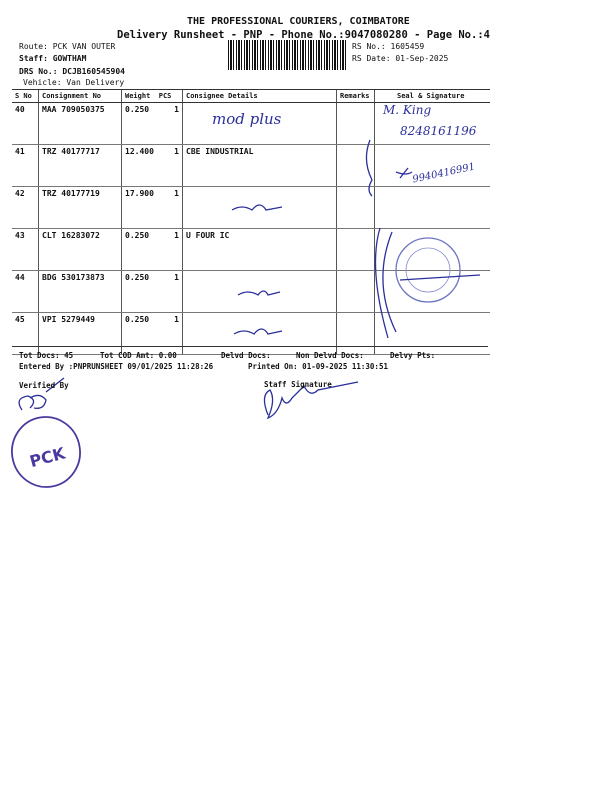  Describe the element at coordinates (259, 96) in the screenshot. I see `col-consignee: Consignee Details` at that location.